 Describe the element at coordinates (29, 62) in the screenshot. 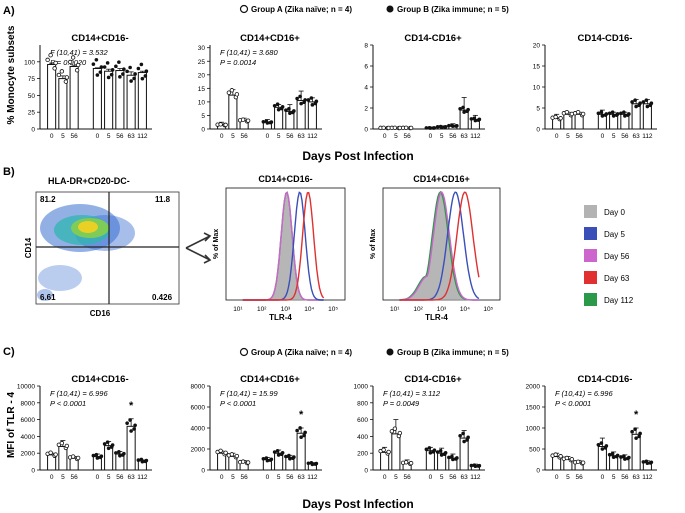

I see `y-tick-label: 100` at that location.